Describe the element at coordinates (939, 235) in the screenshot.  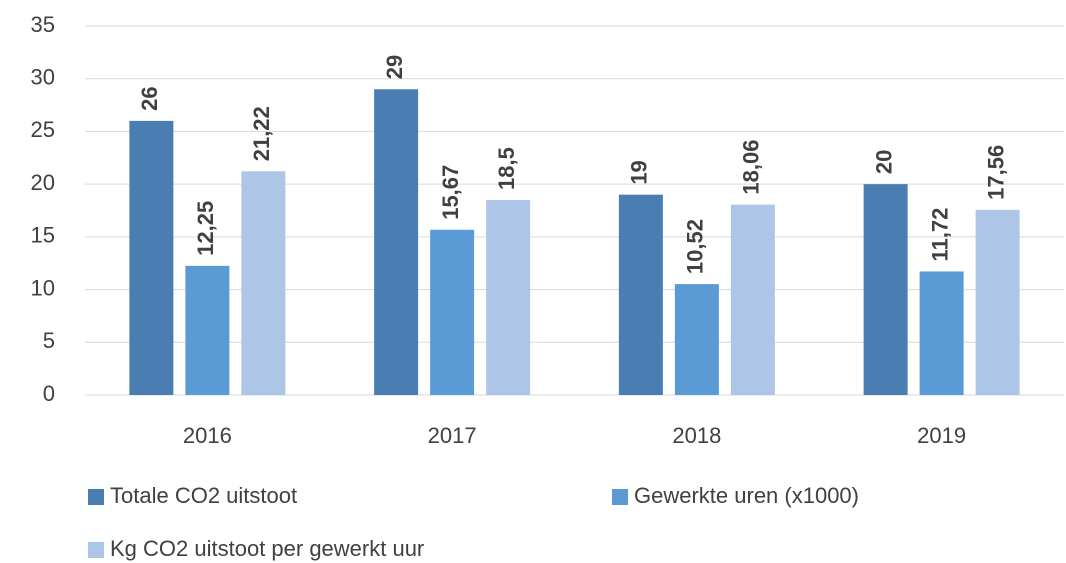
I see `value-label: 11,72` at that location.